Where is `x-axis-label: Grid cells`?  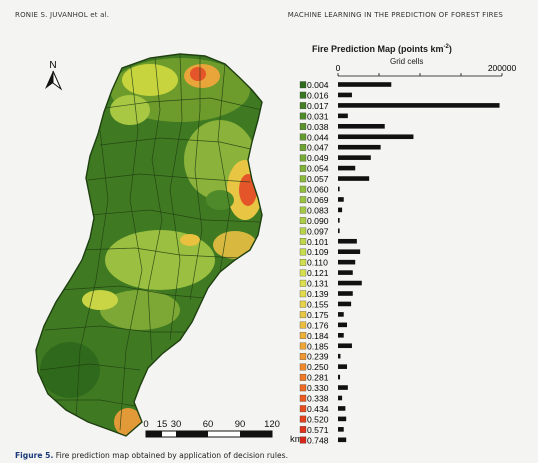 x-axis-label: Grid cells is located at coordinates (407, 61).